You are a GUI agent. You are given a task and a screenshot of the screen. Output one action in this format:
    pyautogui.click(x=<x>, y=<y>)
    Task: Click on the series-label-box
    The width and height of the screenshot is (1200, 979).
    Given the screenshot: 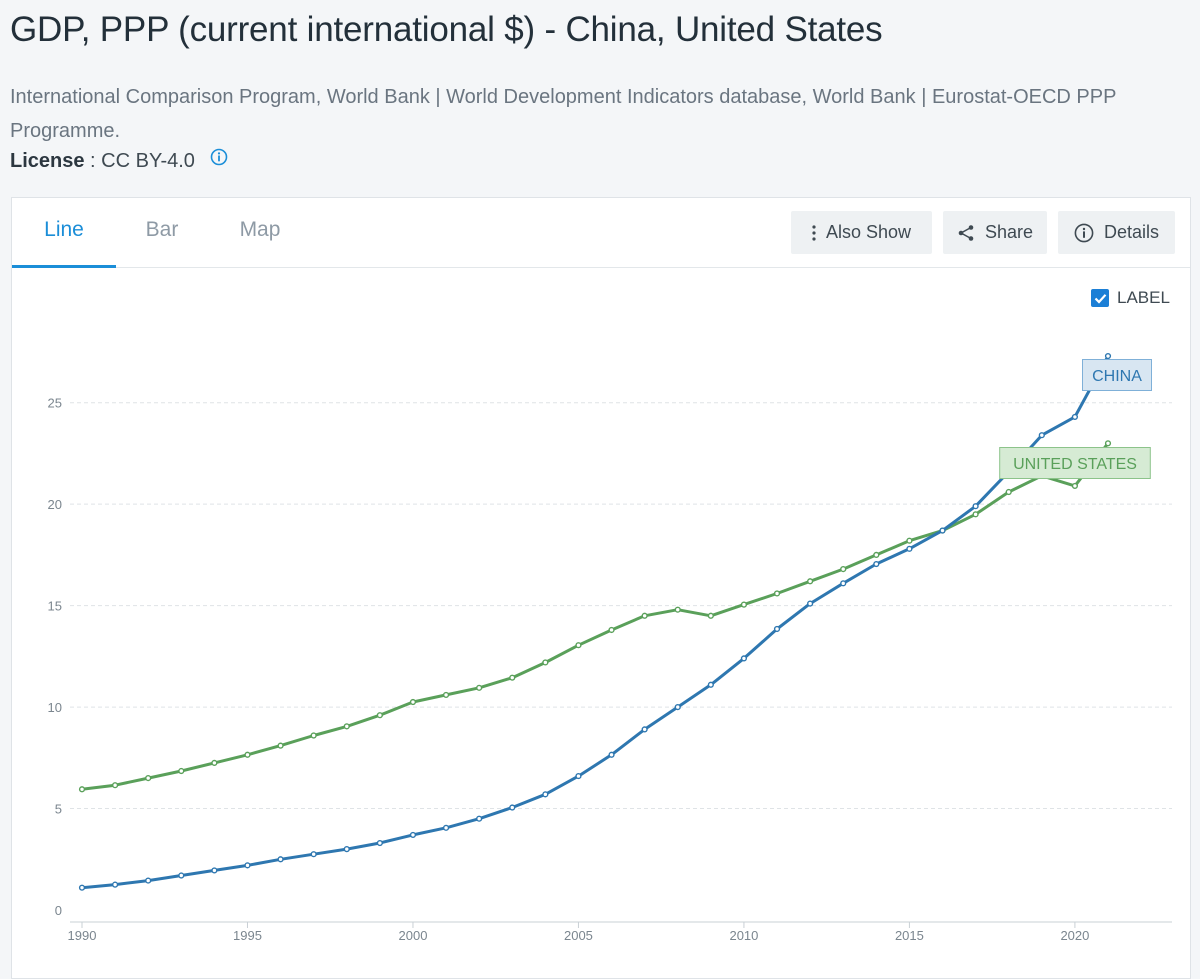 What is the action you would take?
    pyautogui.click(x=1117, y=375)
    